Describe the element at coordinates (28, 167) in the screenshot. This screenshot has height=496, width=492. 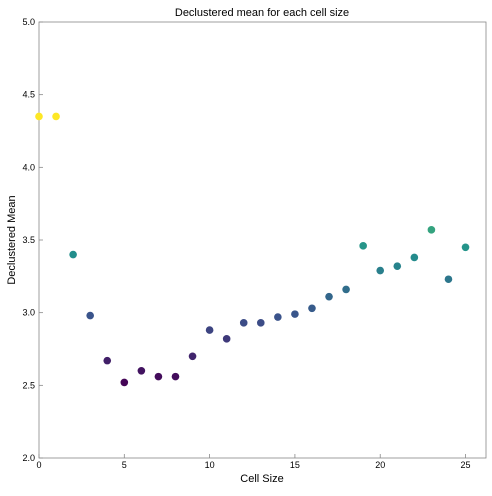
I see `y-tick-label: 4.0` at that location.